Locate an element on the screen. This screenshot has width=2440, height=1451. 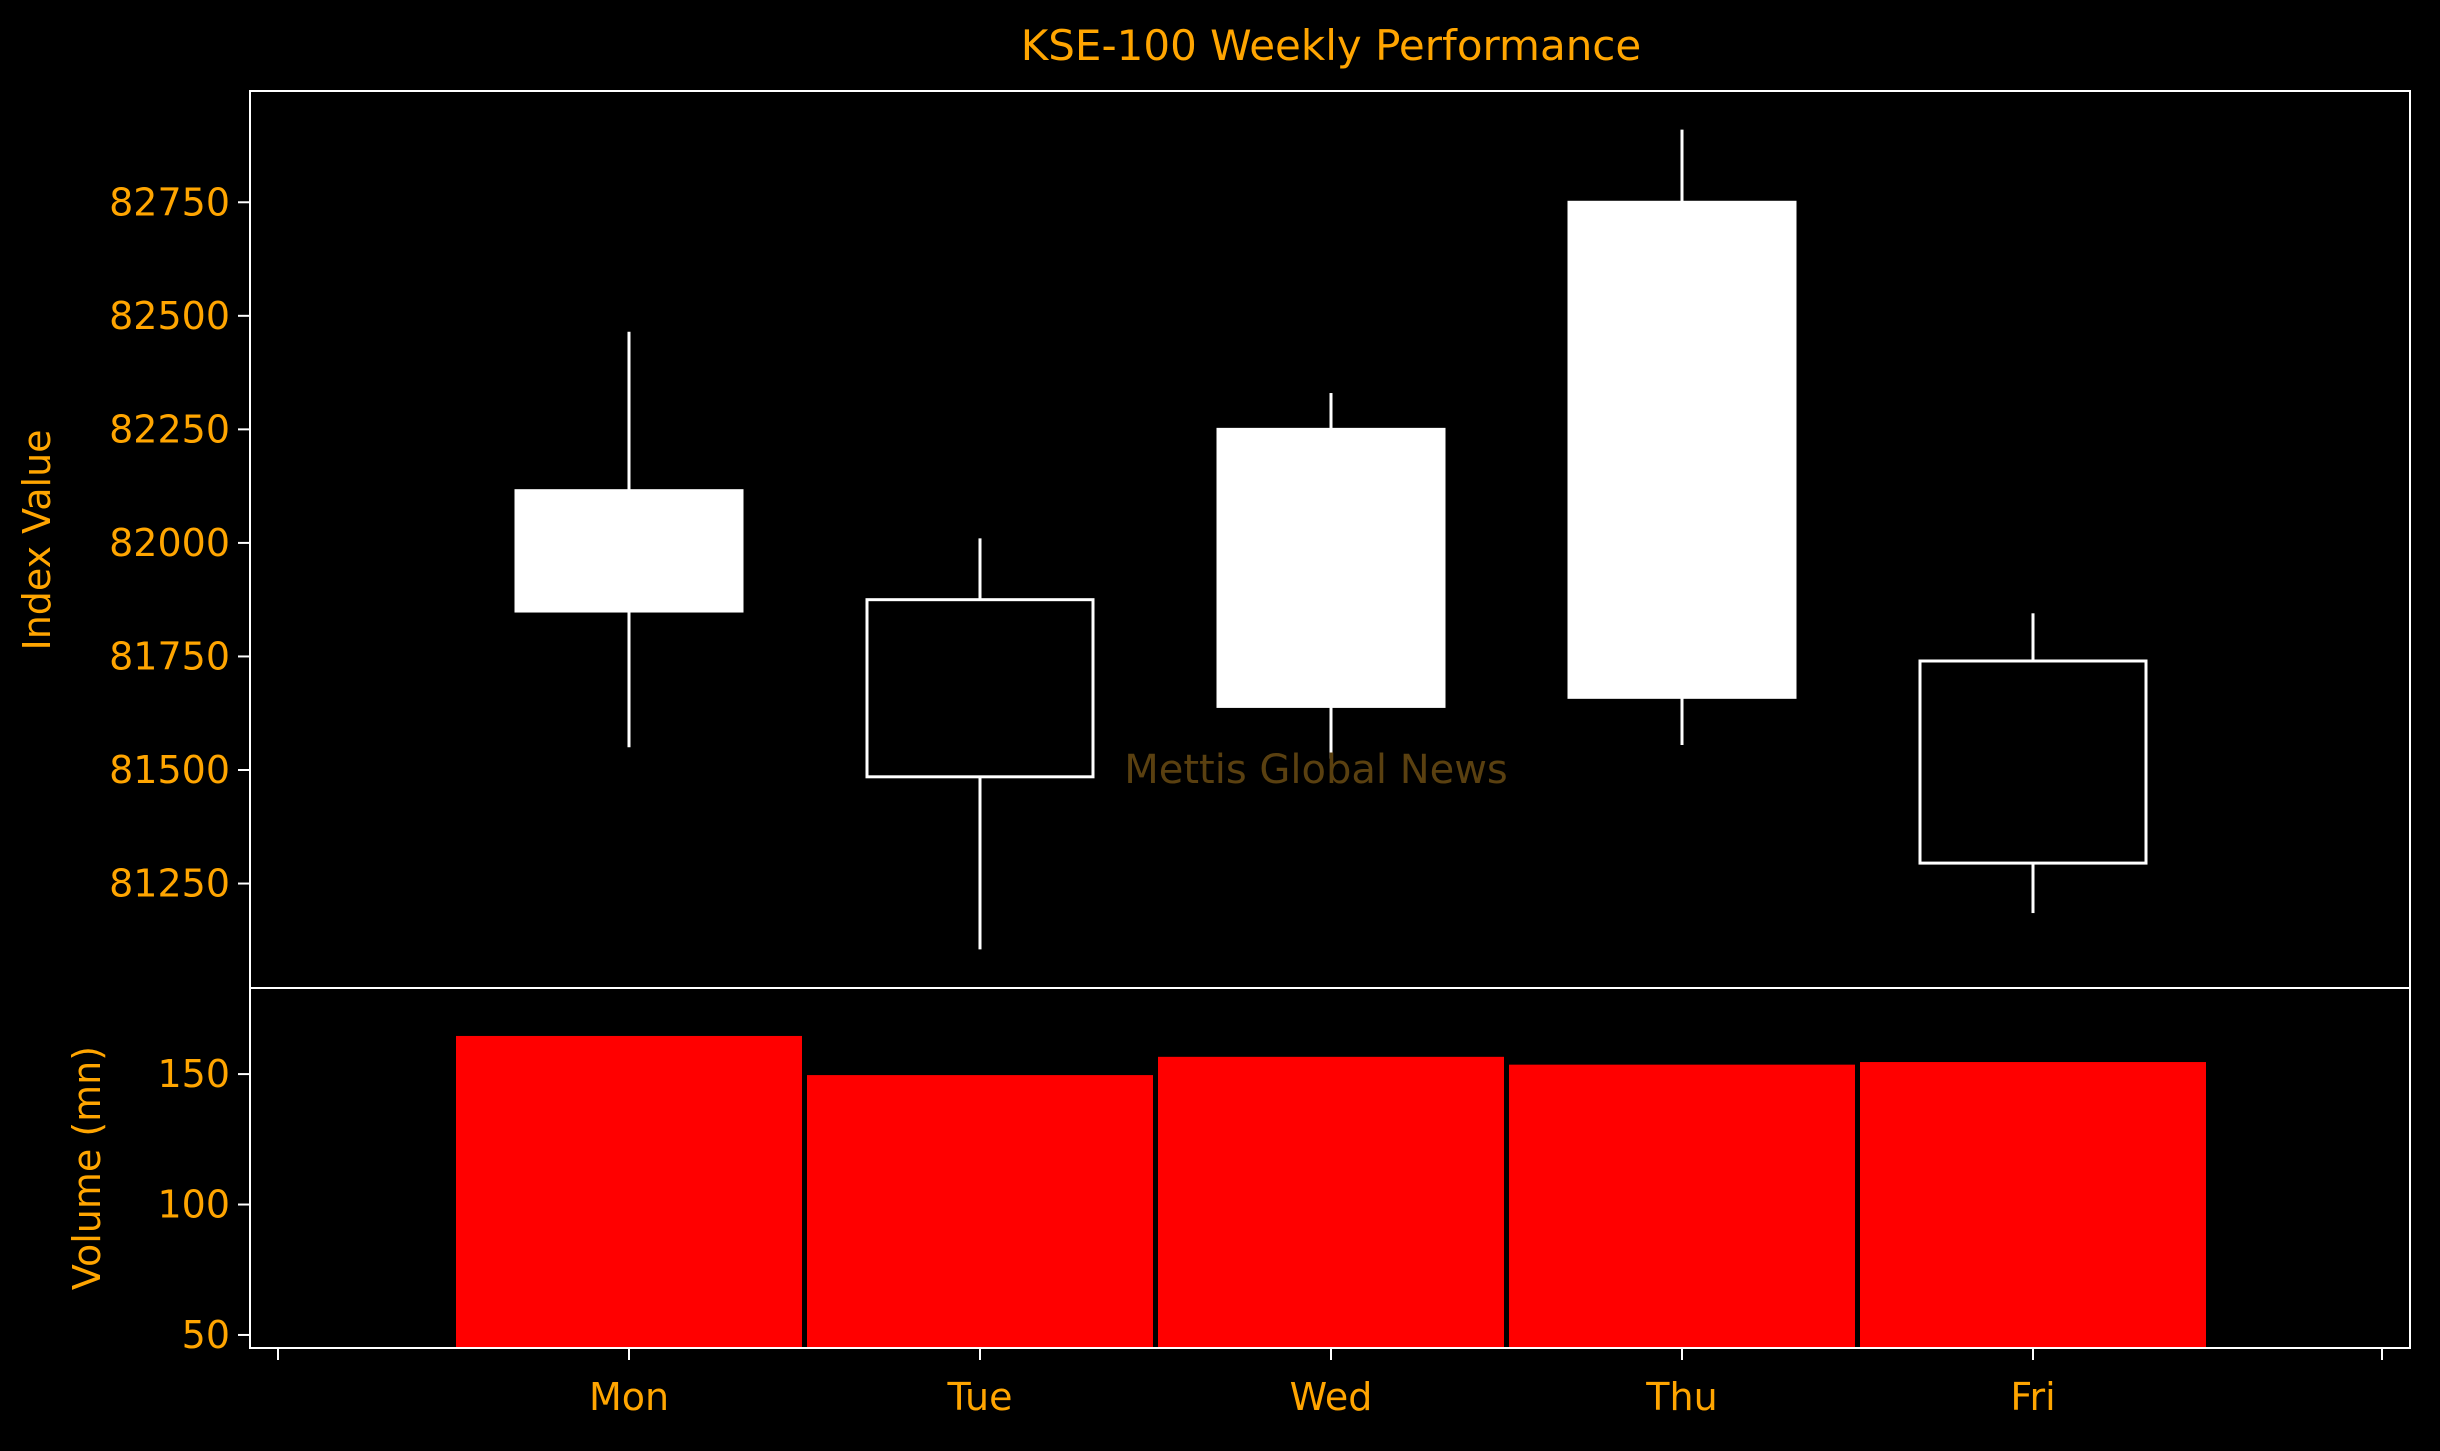
volume-bar-thu is located at coordinates (1682, 1206).